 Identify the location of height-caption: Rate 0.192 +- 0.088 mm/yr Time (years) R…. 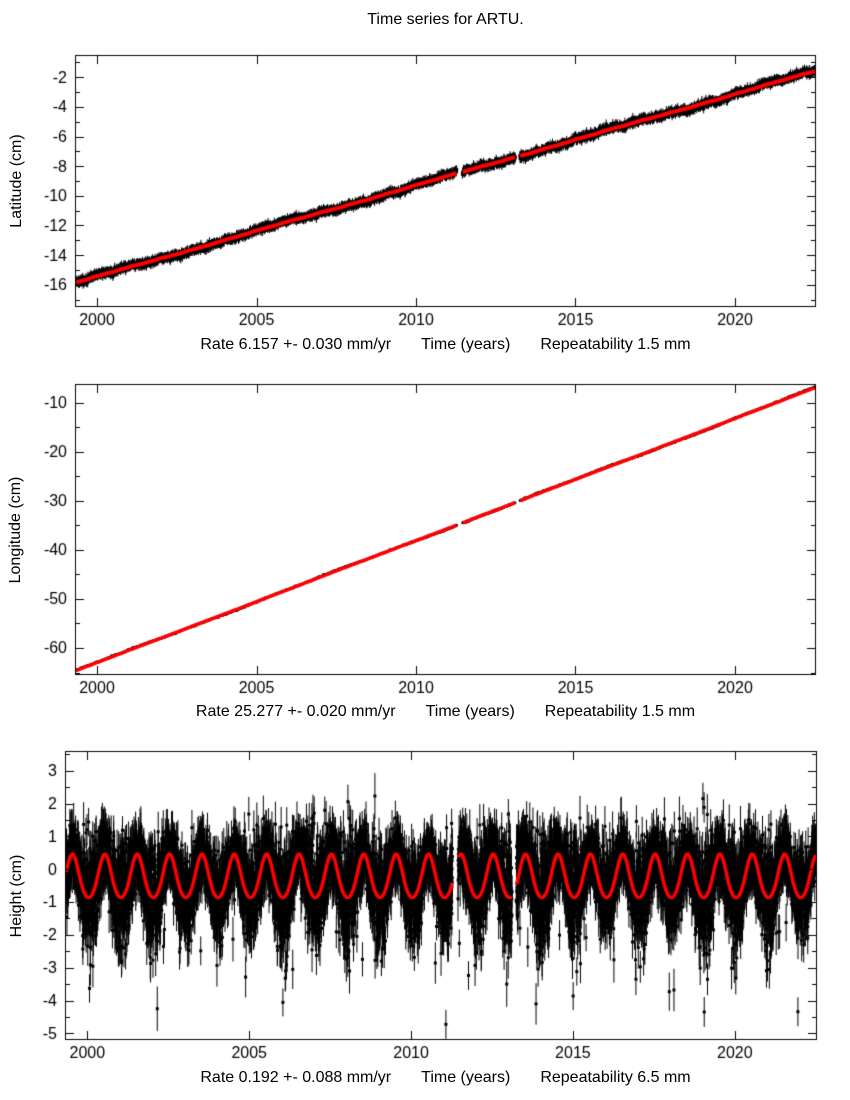
(445, 1078).